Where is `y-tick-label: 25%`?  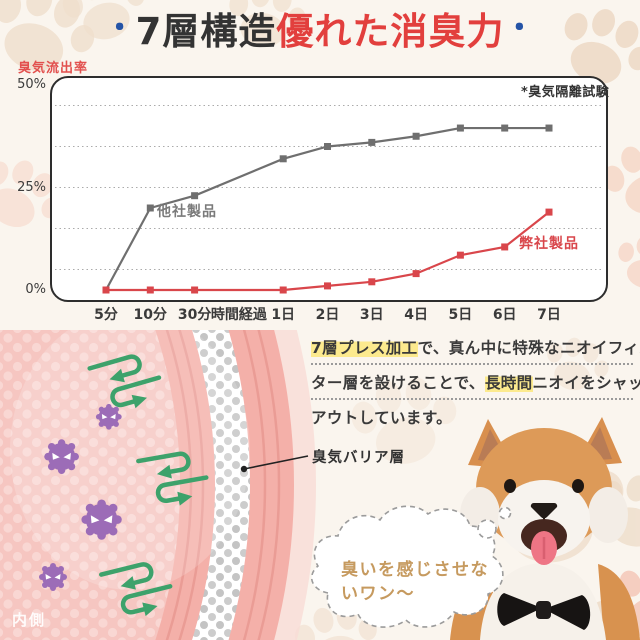
y-tick-label: 25% is located at coordinates (31, 187).